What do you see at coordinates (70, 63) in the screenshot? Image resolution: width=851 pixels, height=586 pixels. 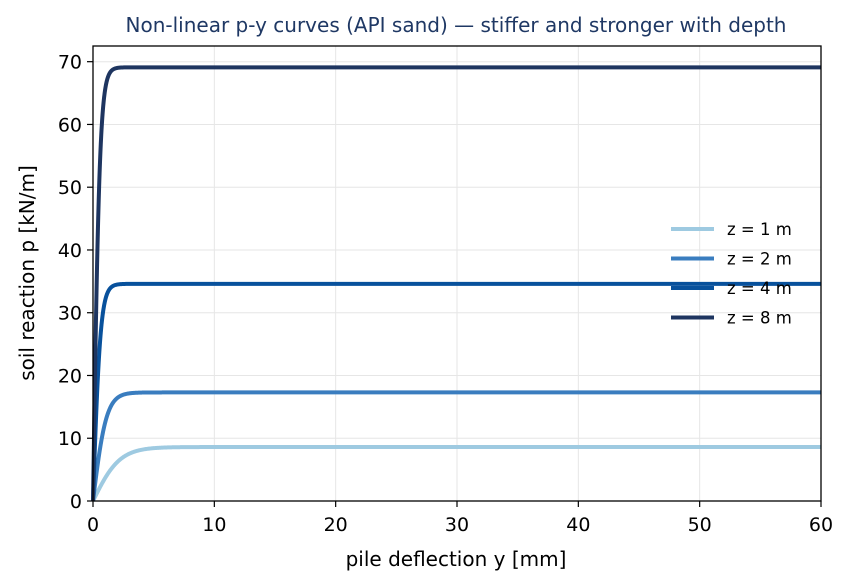 I see `y-tick-label: 70` at bounding box center [70, 63].